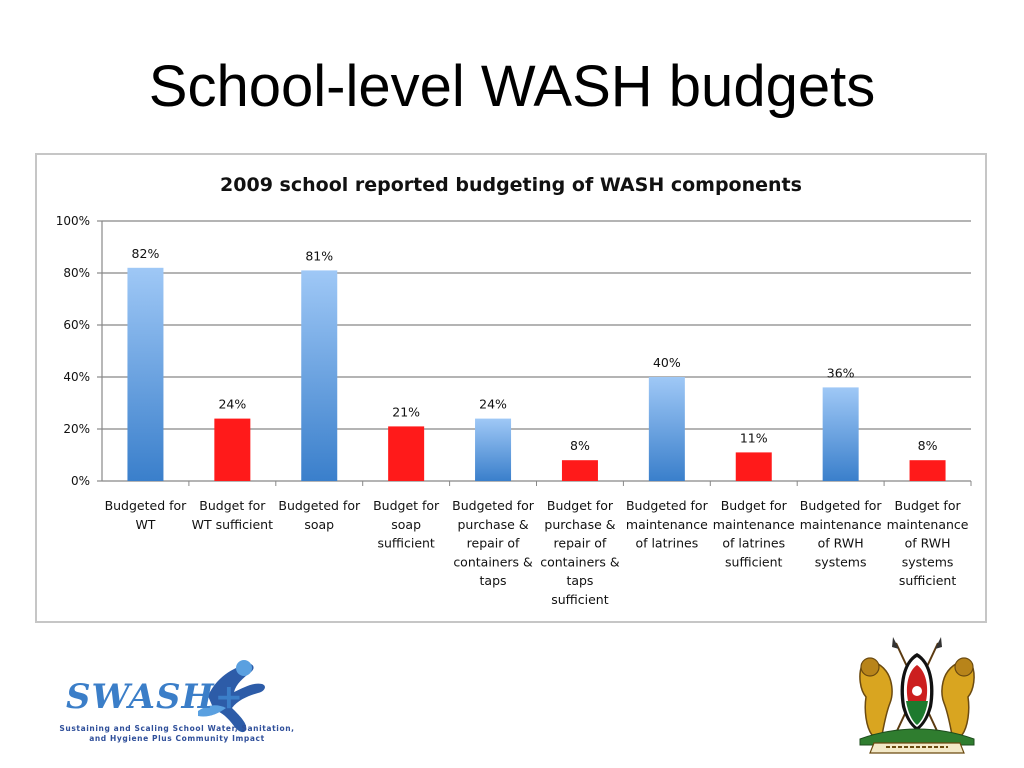  What do you see at coordinates (155, 697) in the screenshot?
I see `swash-logo-wordmark: SWASH+` at bounding box center [155, 697].